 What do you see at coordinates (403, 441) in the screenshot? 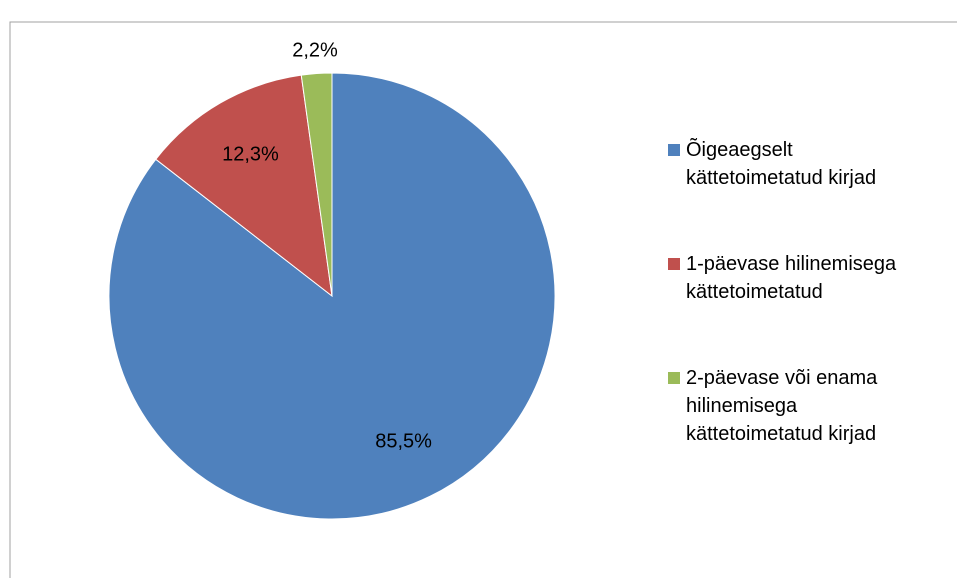
I see `data-label: 85,5%` at bounding box center [403, 441].